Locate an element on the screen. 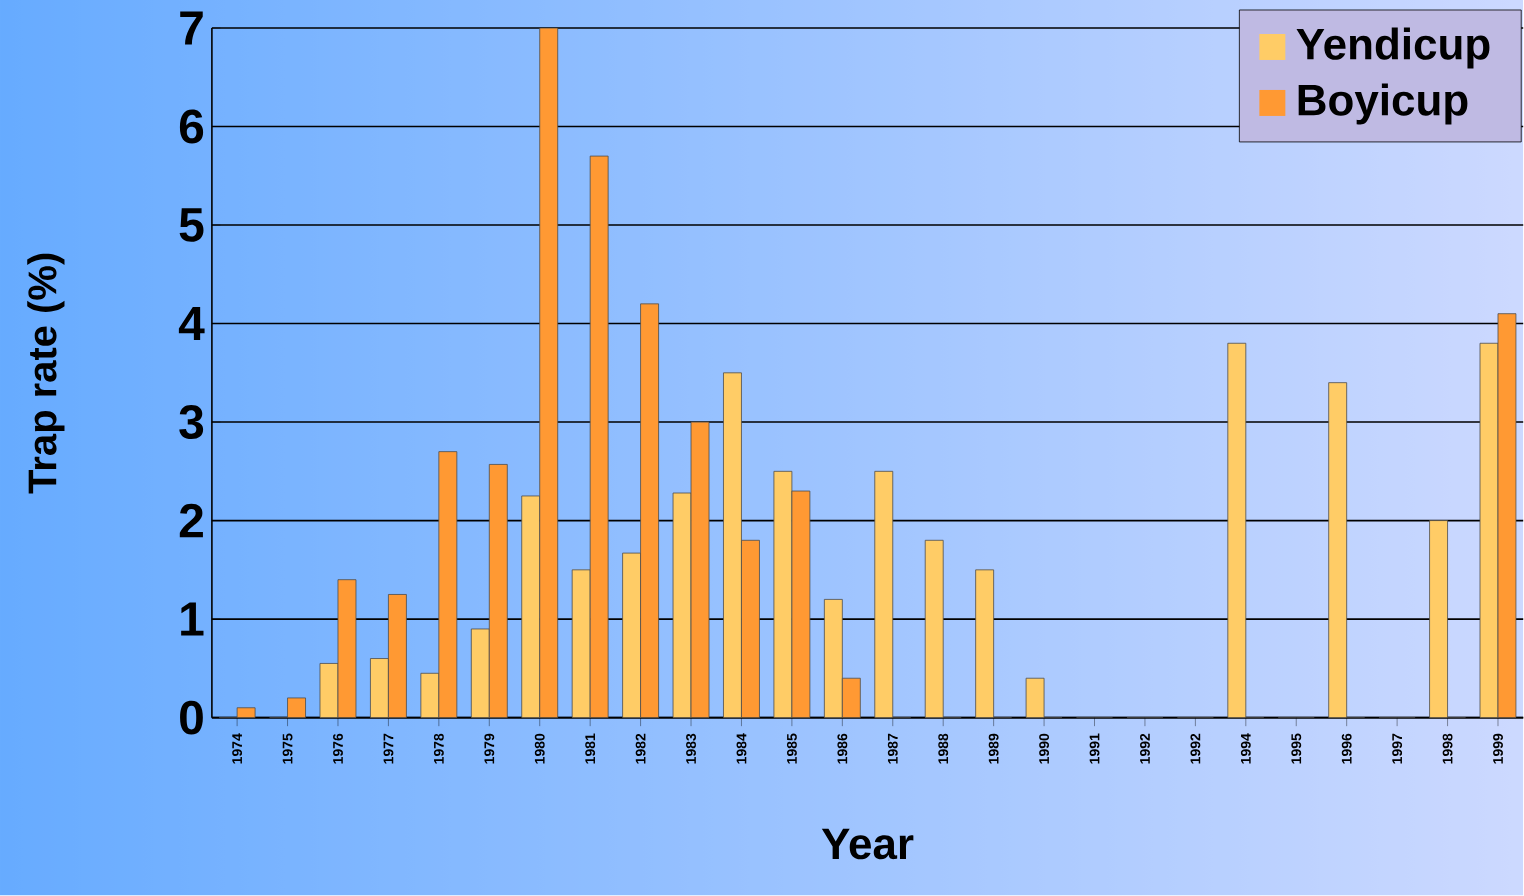  y-axis-title: Trap rate (%) is located at coordinates (46, 374).